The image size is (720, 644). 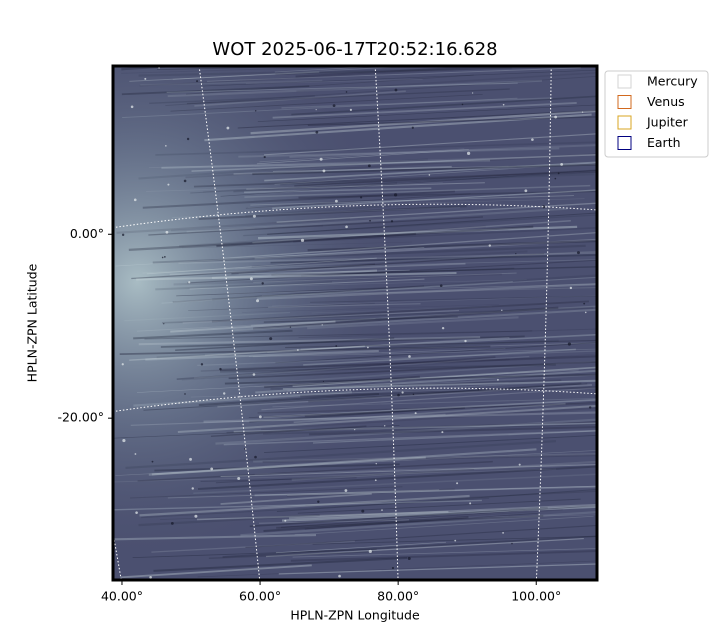 What do you see at coordinates (666, 101) in the screenshot?
I see `legend-label: Venus` at bounding box center [666, 101].